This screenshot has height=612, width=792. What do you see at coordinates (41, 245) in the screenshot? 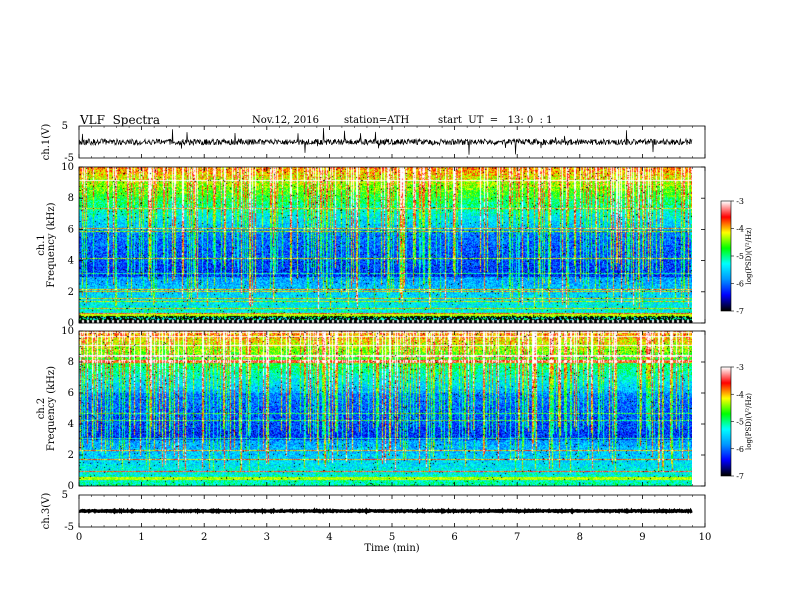
I see `ch1-spectrogram-ylabel: ch.1` at bounding box center [41, 245].